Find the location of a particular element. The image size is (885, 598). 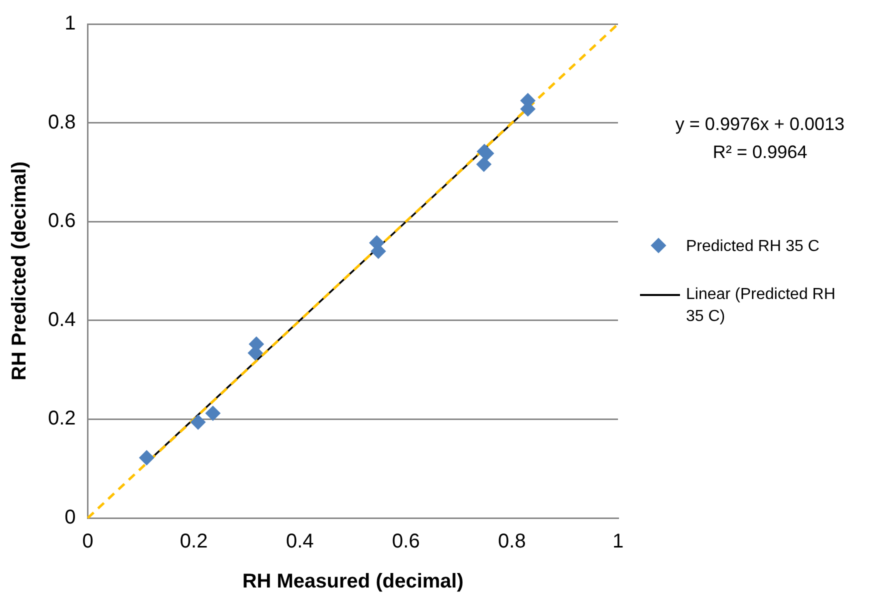

x-axis-title: RH Measured (decimal) is located at coordinates (353, 581).